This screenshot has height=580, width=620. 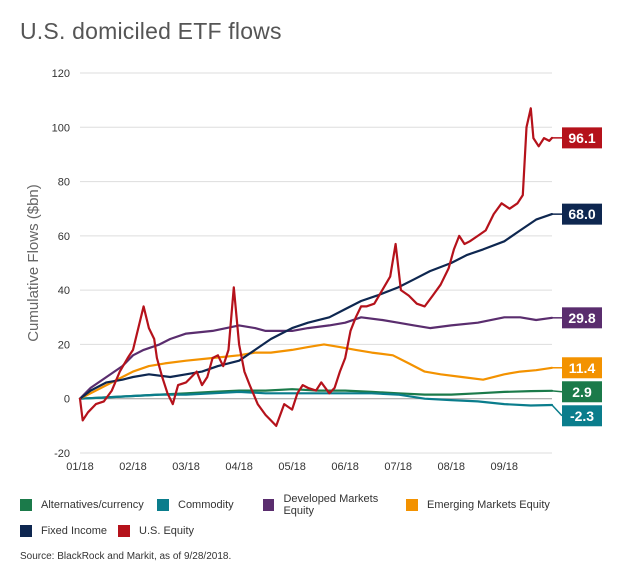 I want to click on y-tick-label: 100, so click(x=61, y=128).